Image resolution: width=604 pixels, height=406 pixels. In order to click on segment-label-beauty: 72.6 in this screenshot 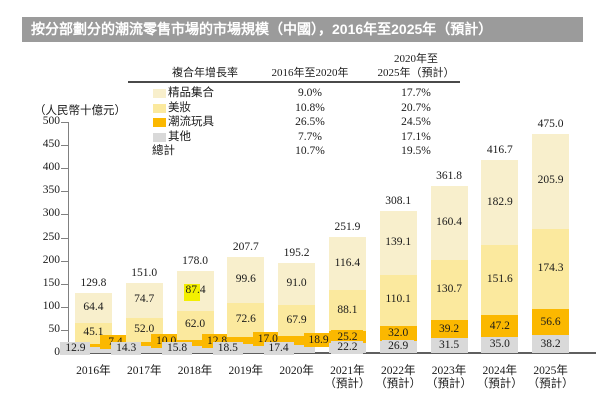, I will do `click(245, 318)`.